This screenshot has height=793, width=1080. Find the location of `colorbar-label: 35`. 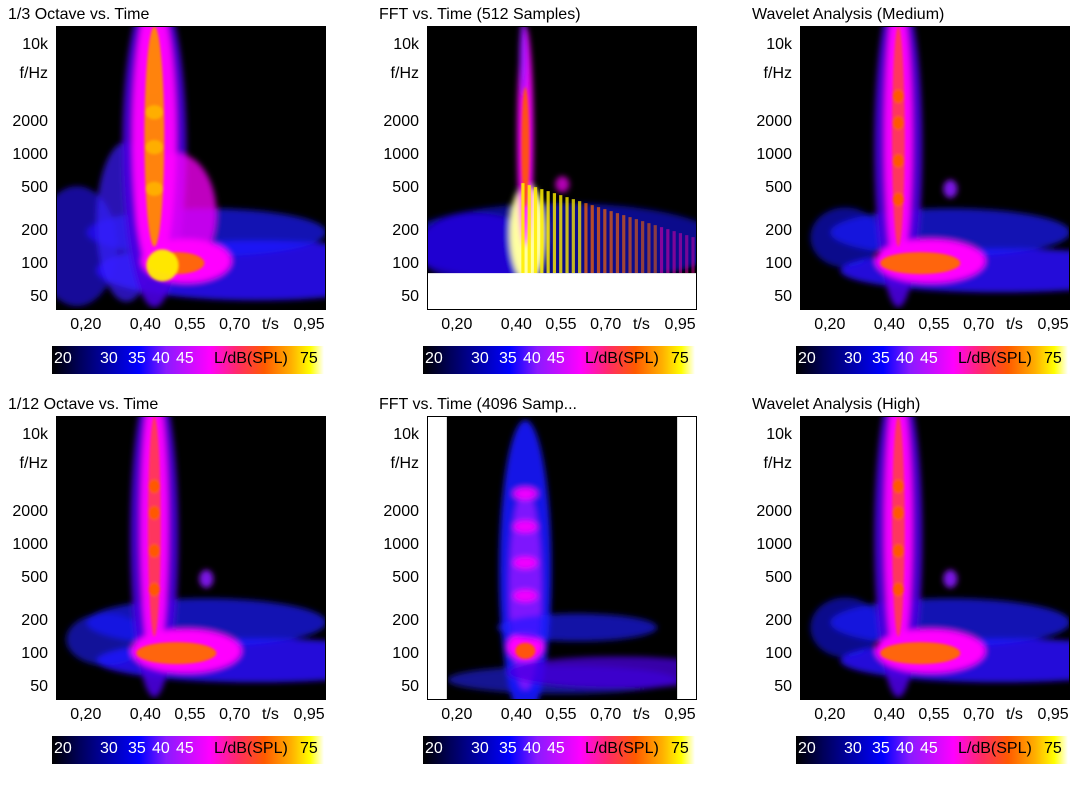

colorbar-label: 35 is located at coordinates (881, 748).